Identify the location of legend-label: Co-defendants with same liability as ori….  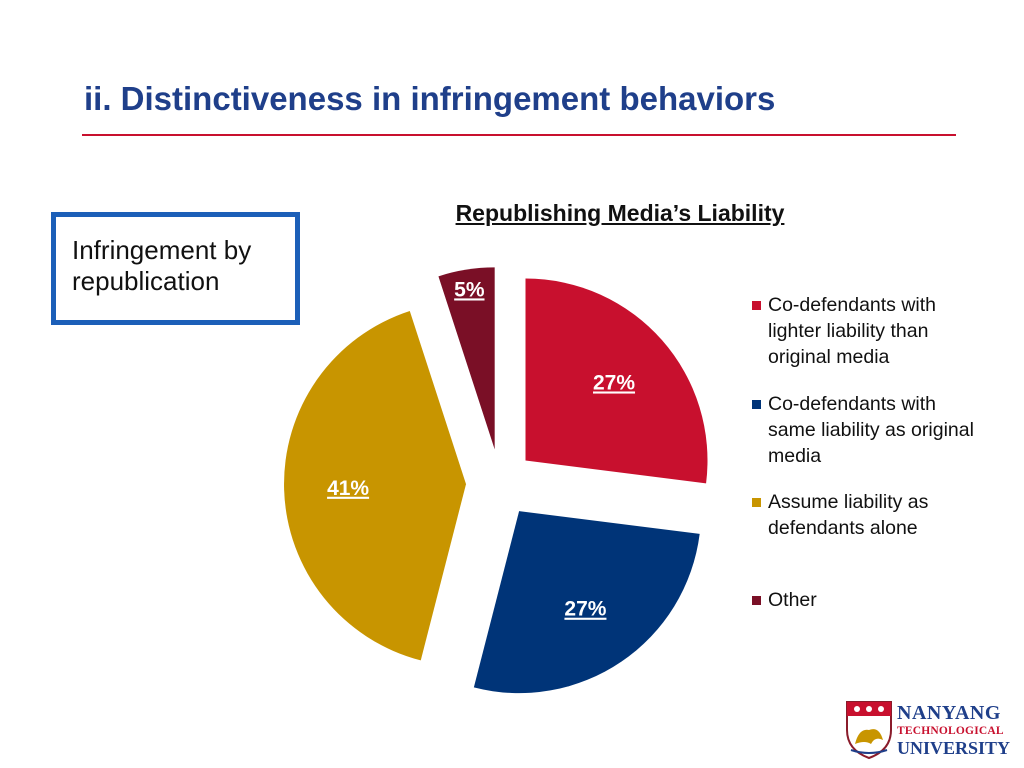
(871, 430).